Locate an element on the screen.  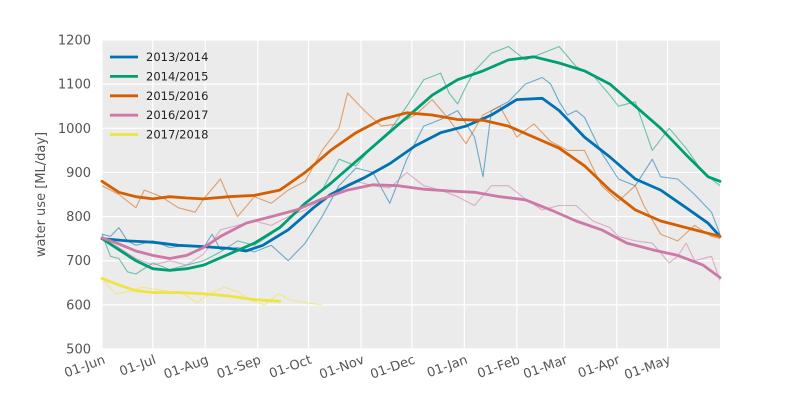
y-tick-label: 1000 is located at coordinates (74, 129).